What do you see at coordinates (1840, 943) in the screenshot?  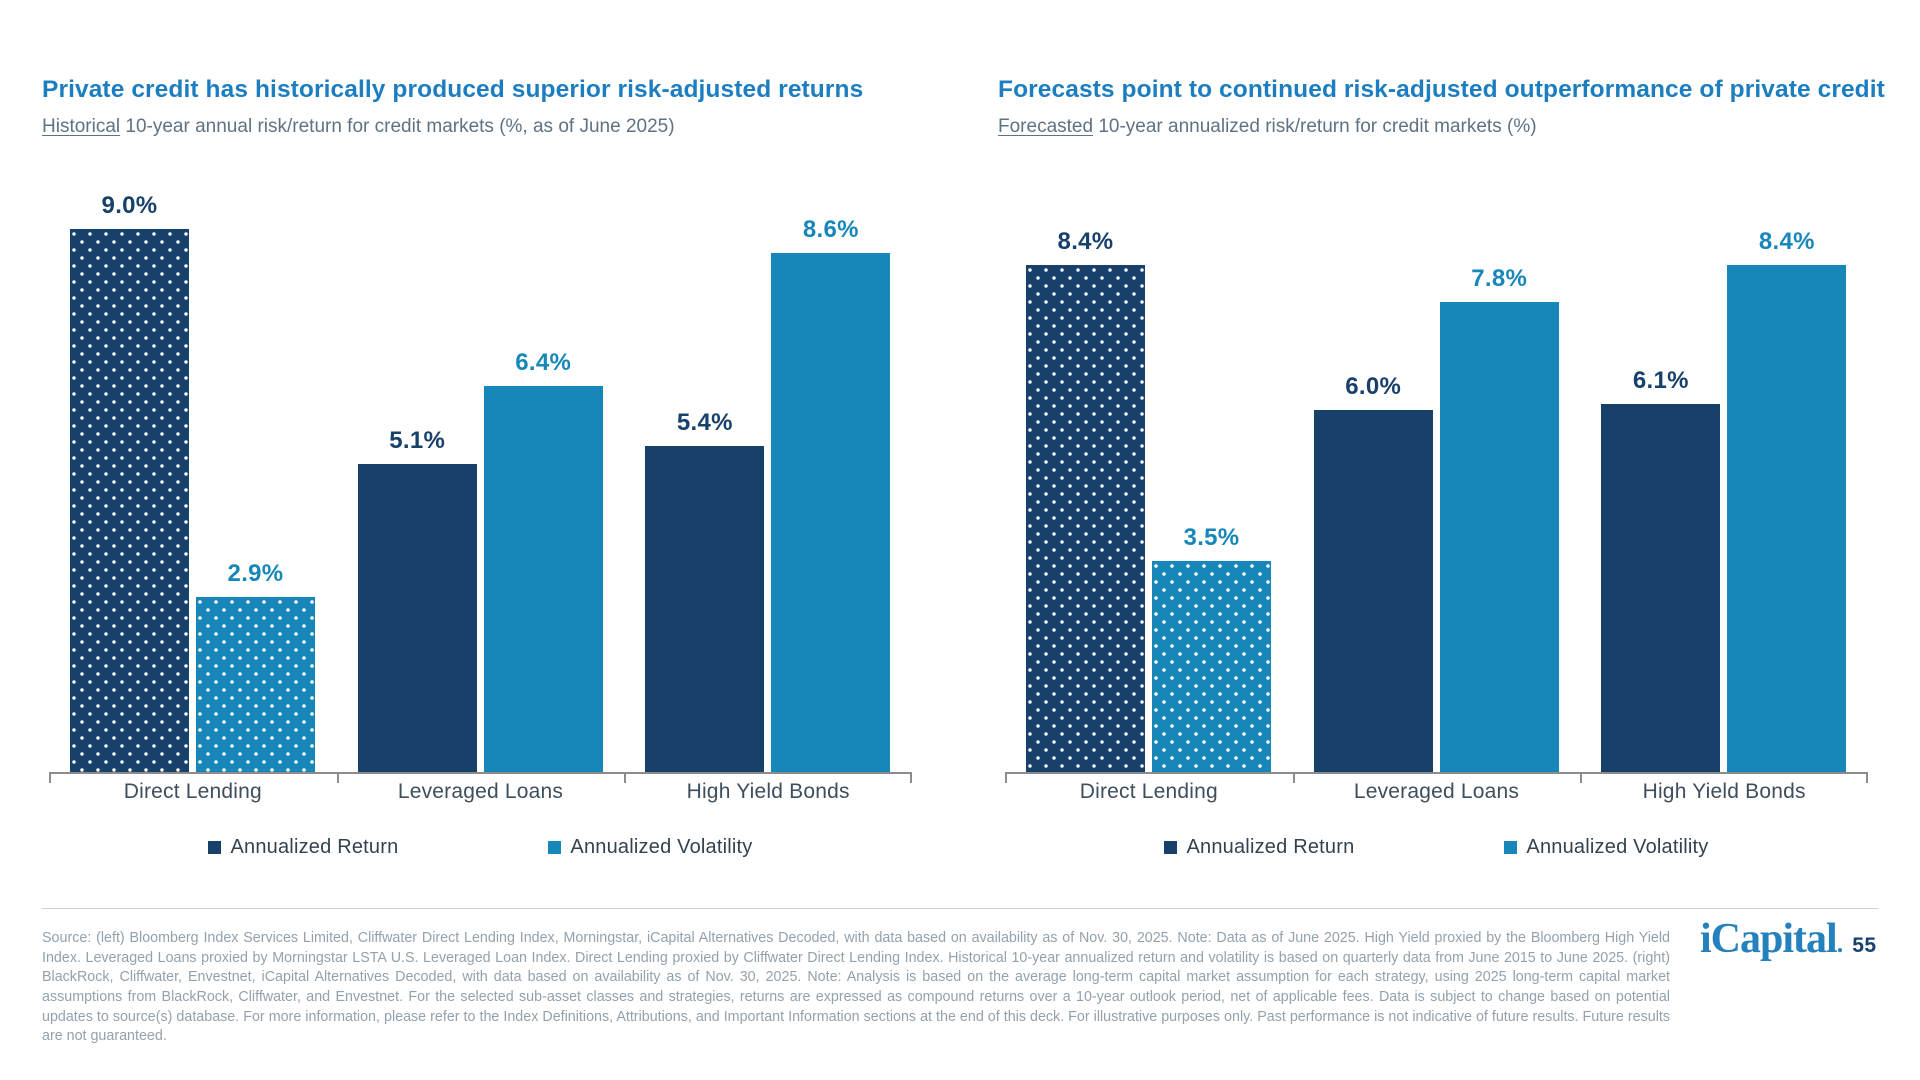 I see `icapital-logo-period: .` at bounding box center [1840, 943].